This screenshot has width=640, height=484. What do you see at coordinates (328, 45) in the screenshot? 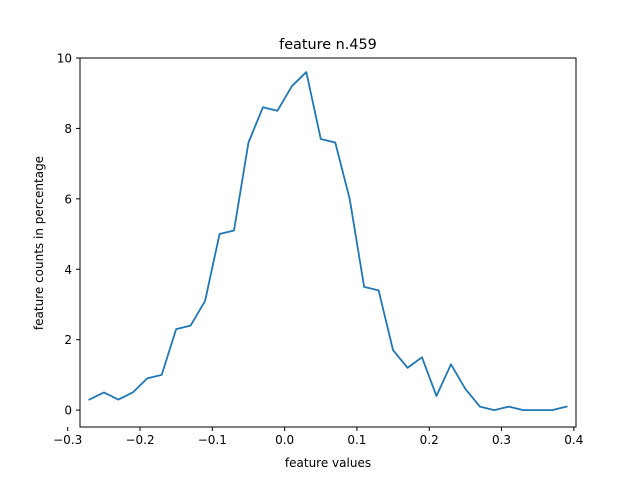
I see `chart-title: feature n.459` at bounding box center [328, 45].